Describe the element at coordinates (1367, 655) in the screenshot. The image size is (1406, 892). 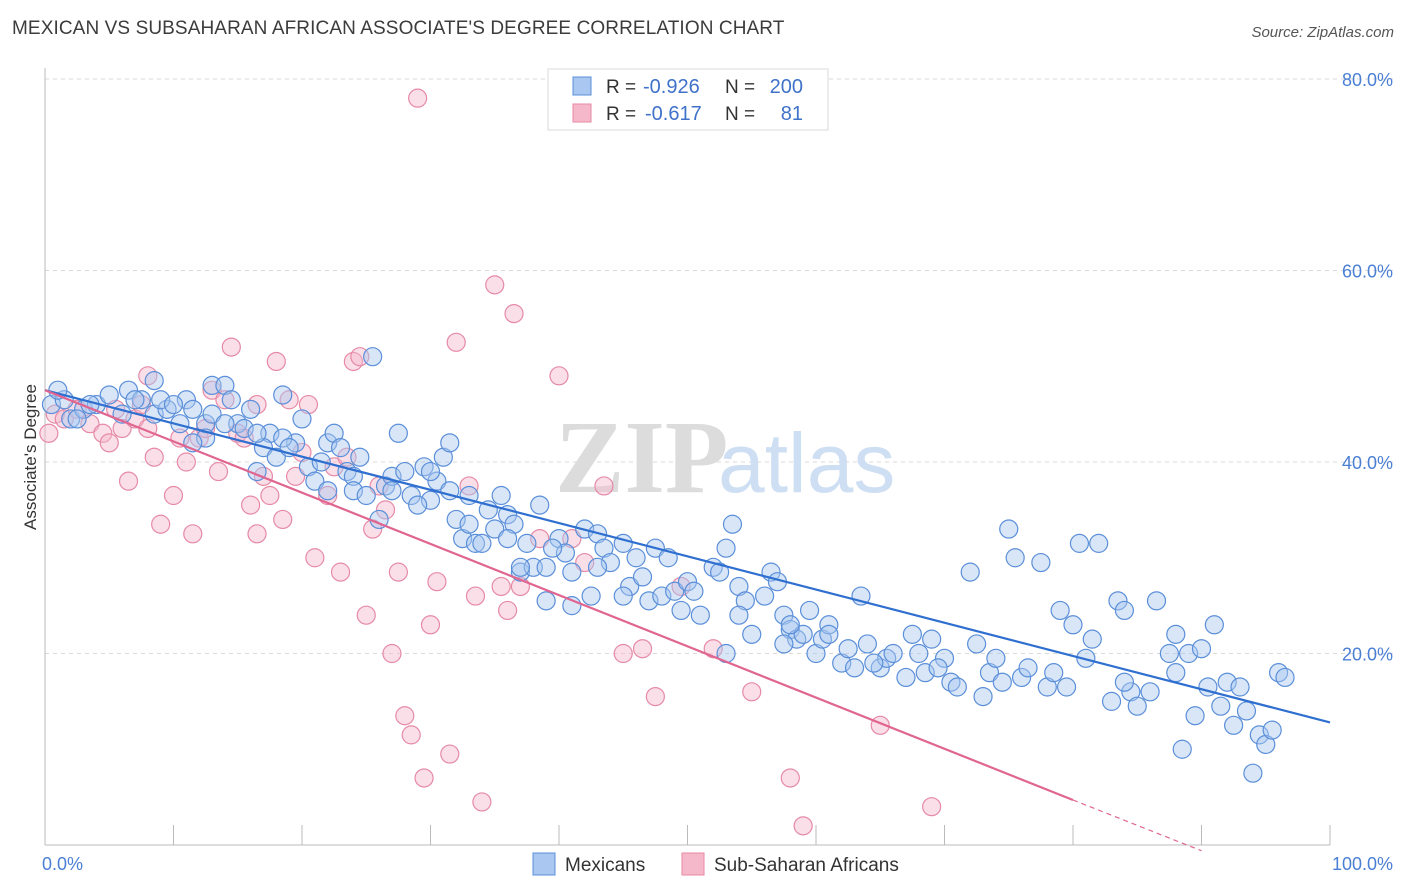
I see `y-tick-label: 20.0%` at that location.